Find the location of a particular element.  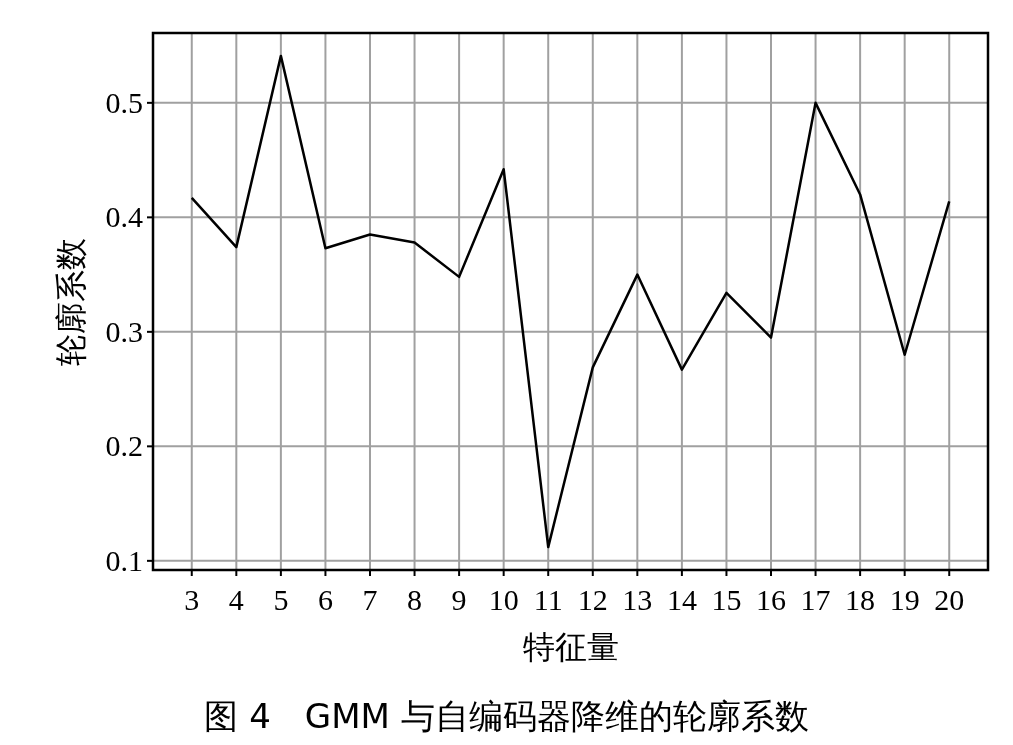

x-axis-title: 特征量 is located at coordinates (570, 647).